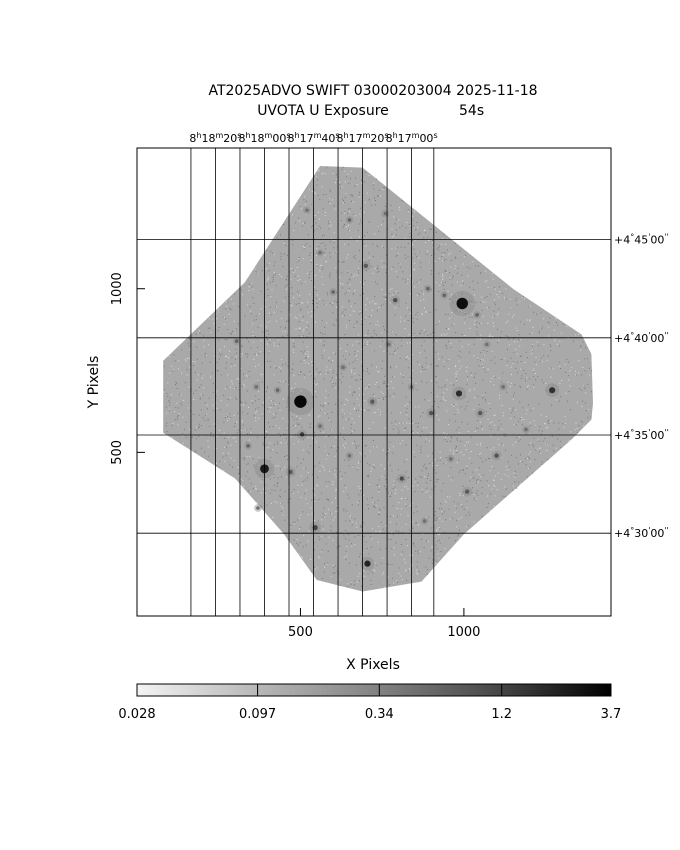  What do you see at coordinates (257, 714) in the screenshot?
I see `colorbar-tick-label: 0.097` at bounding box center [257, 714].